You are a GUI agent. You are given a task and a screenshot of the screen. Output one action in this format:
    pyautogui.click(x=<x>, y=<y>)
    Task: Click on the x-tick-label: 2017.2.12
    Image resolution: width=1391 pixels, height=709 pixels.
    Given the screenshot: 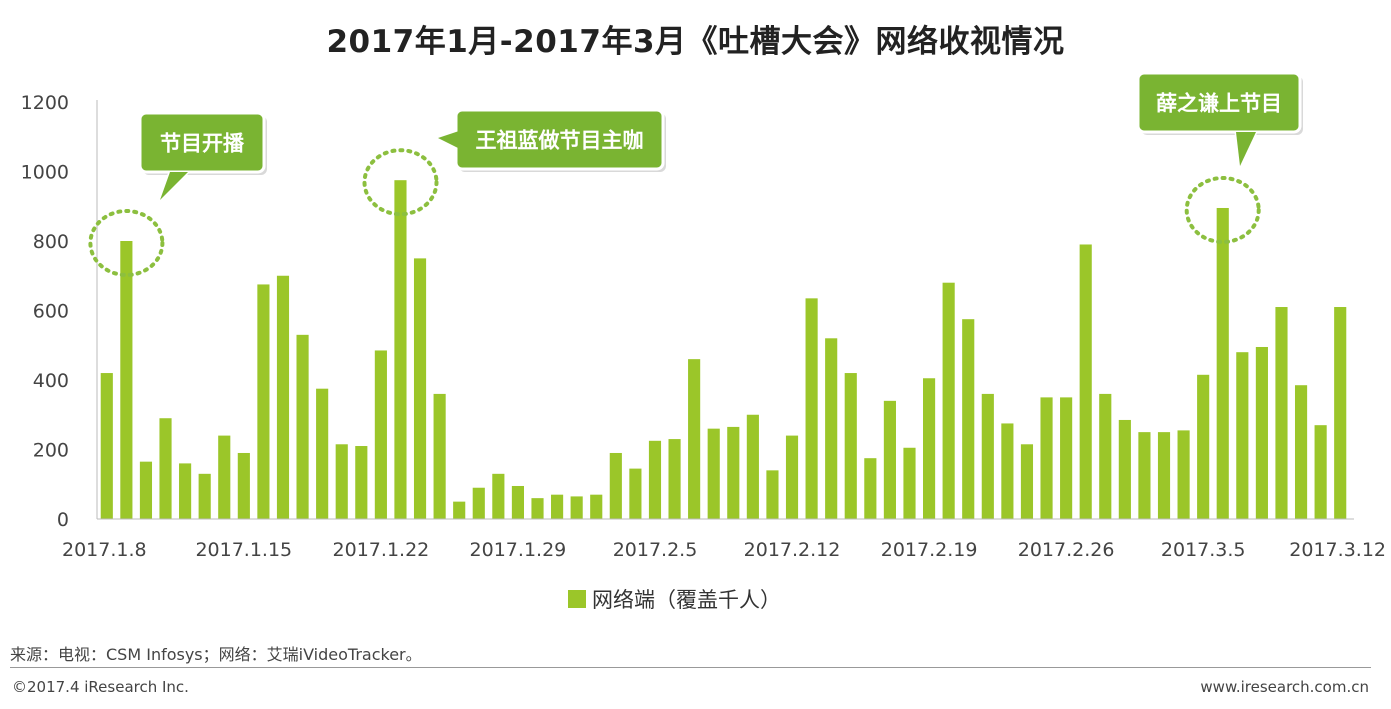 What is the action you would take?
    pyautogui.click(x=792, y=550)
    